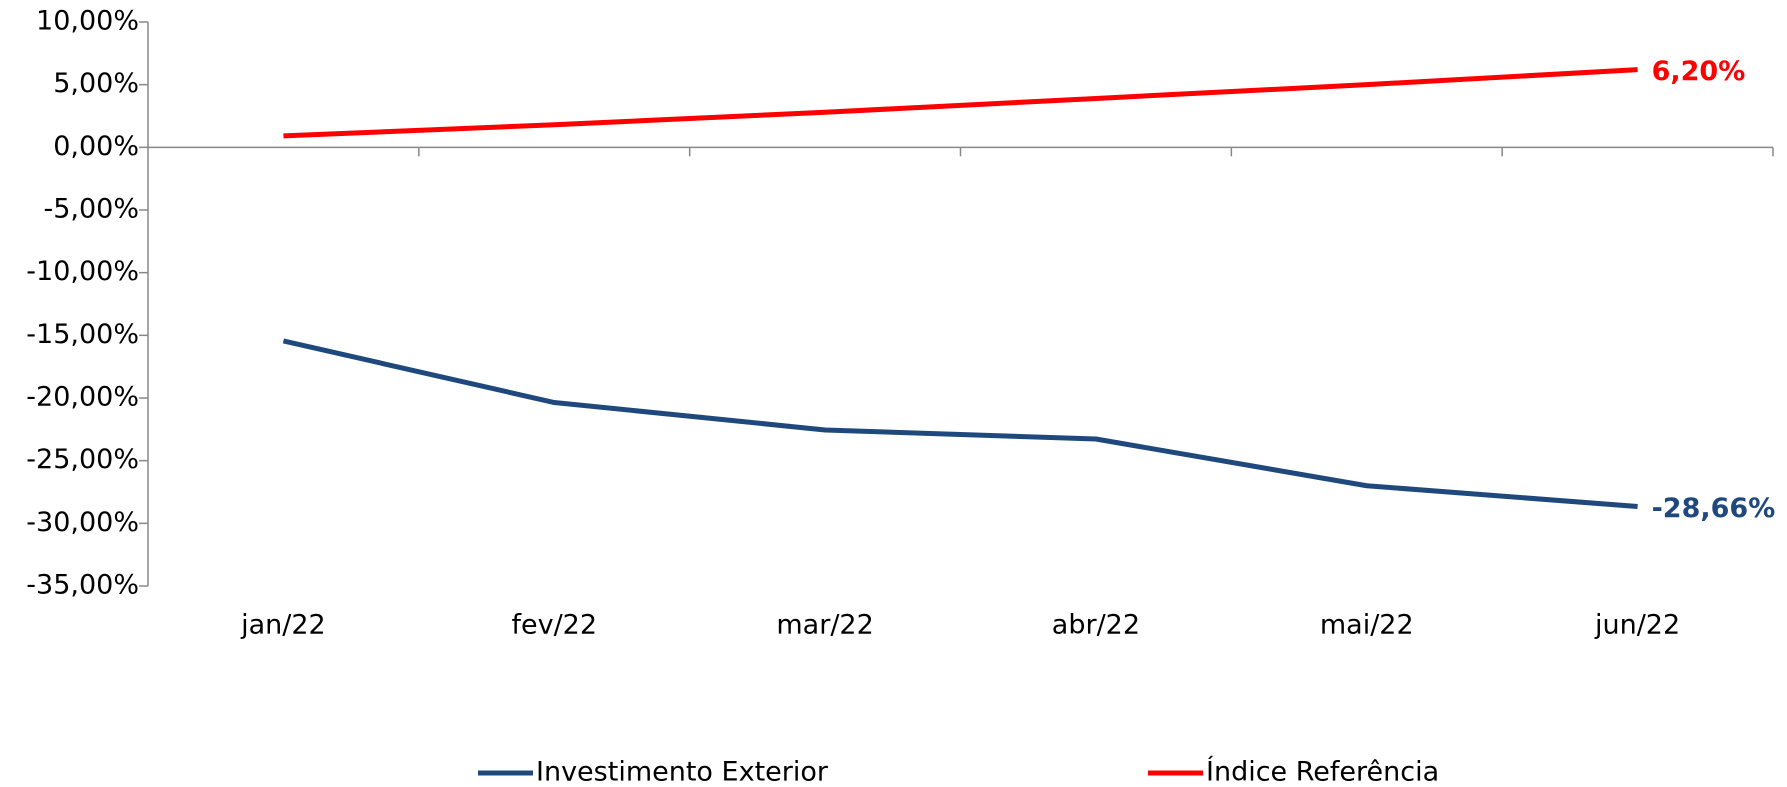  I want to click on x-tick-label: mai/22, so click(1367, 625).